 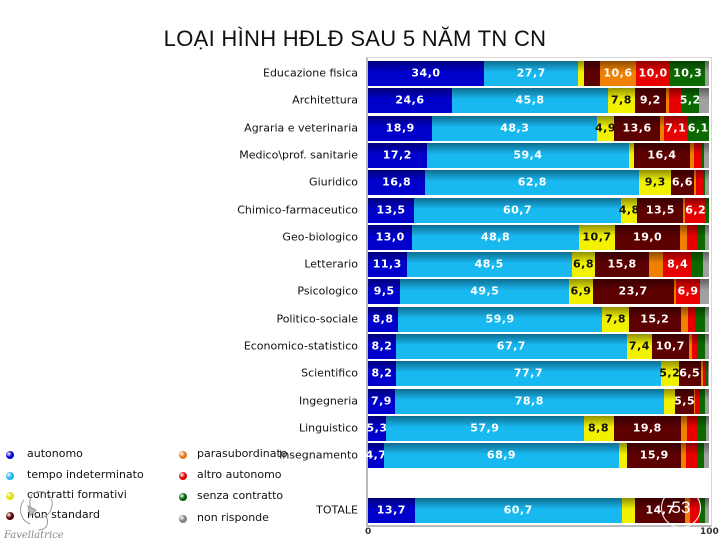 What do you see at coordinates (233, 517) in the screenshot?
I see `legend-label: non risponde` at bounding box center [233, 517].